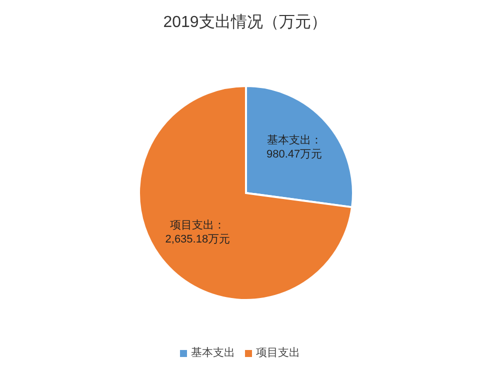 The width and height of the screenshot is (490, 368). Describe the element at coordinates (294, 147) in the screenshot. I see `data-label: 基本支出： 980.47万元` at that location.